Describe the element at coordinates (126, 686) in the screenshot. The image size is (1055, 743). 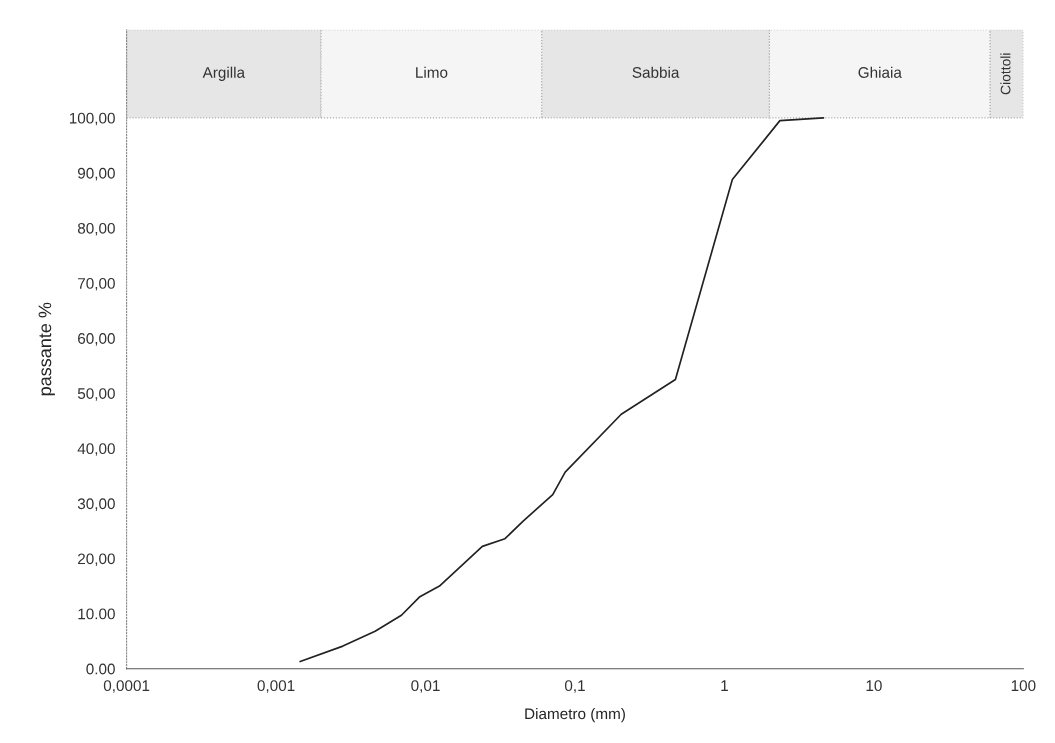
I see `x-tick-label: 0,0001` at that location.